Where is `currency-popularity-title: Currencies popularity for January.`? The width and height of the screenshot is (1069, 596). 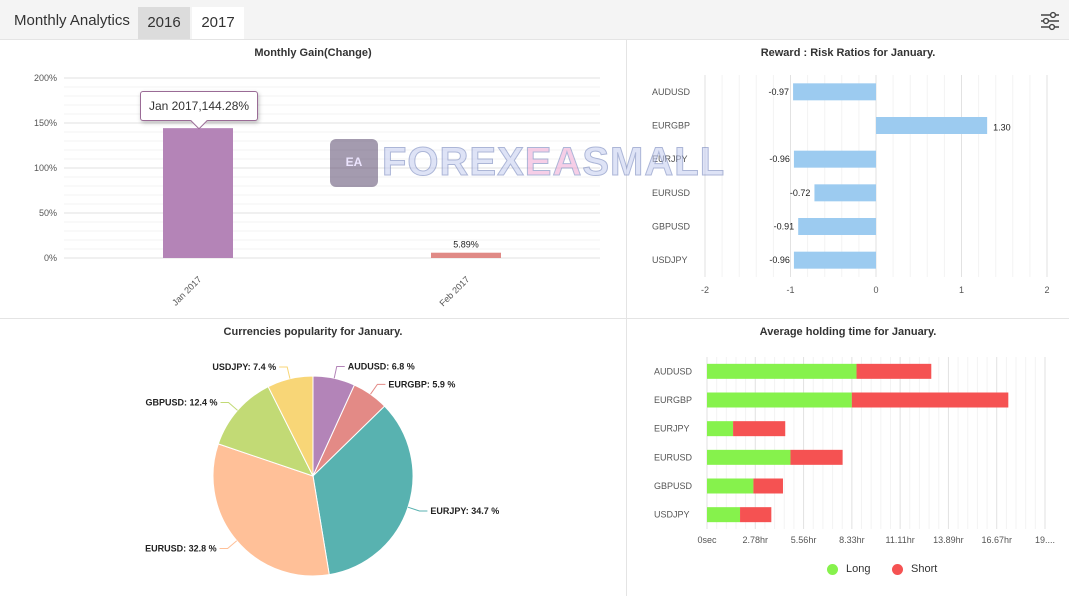
currency-popularity-title: Currencies popularity for January. is located at coordinates (313, 332).